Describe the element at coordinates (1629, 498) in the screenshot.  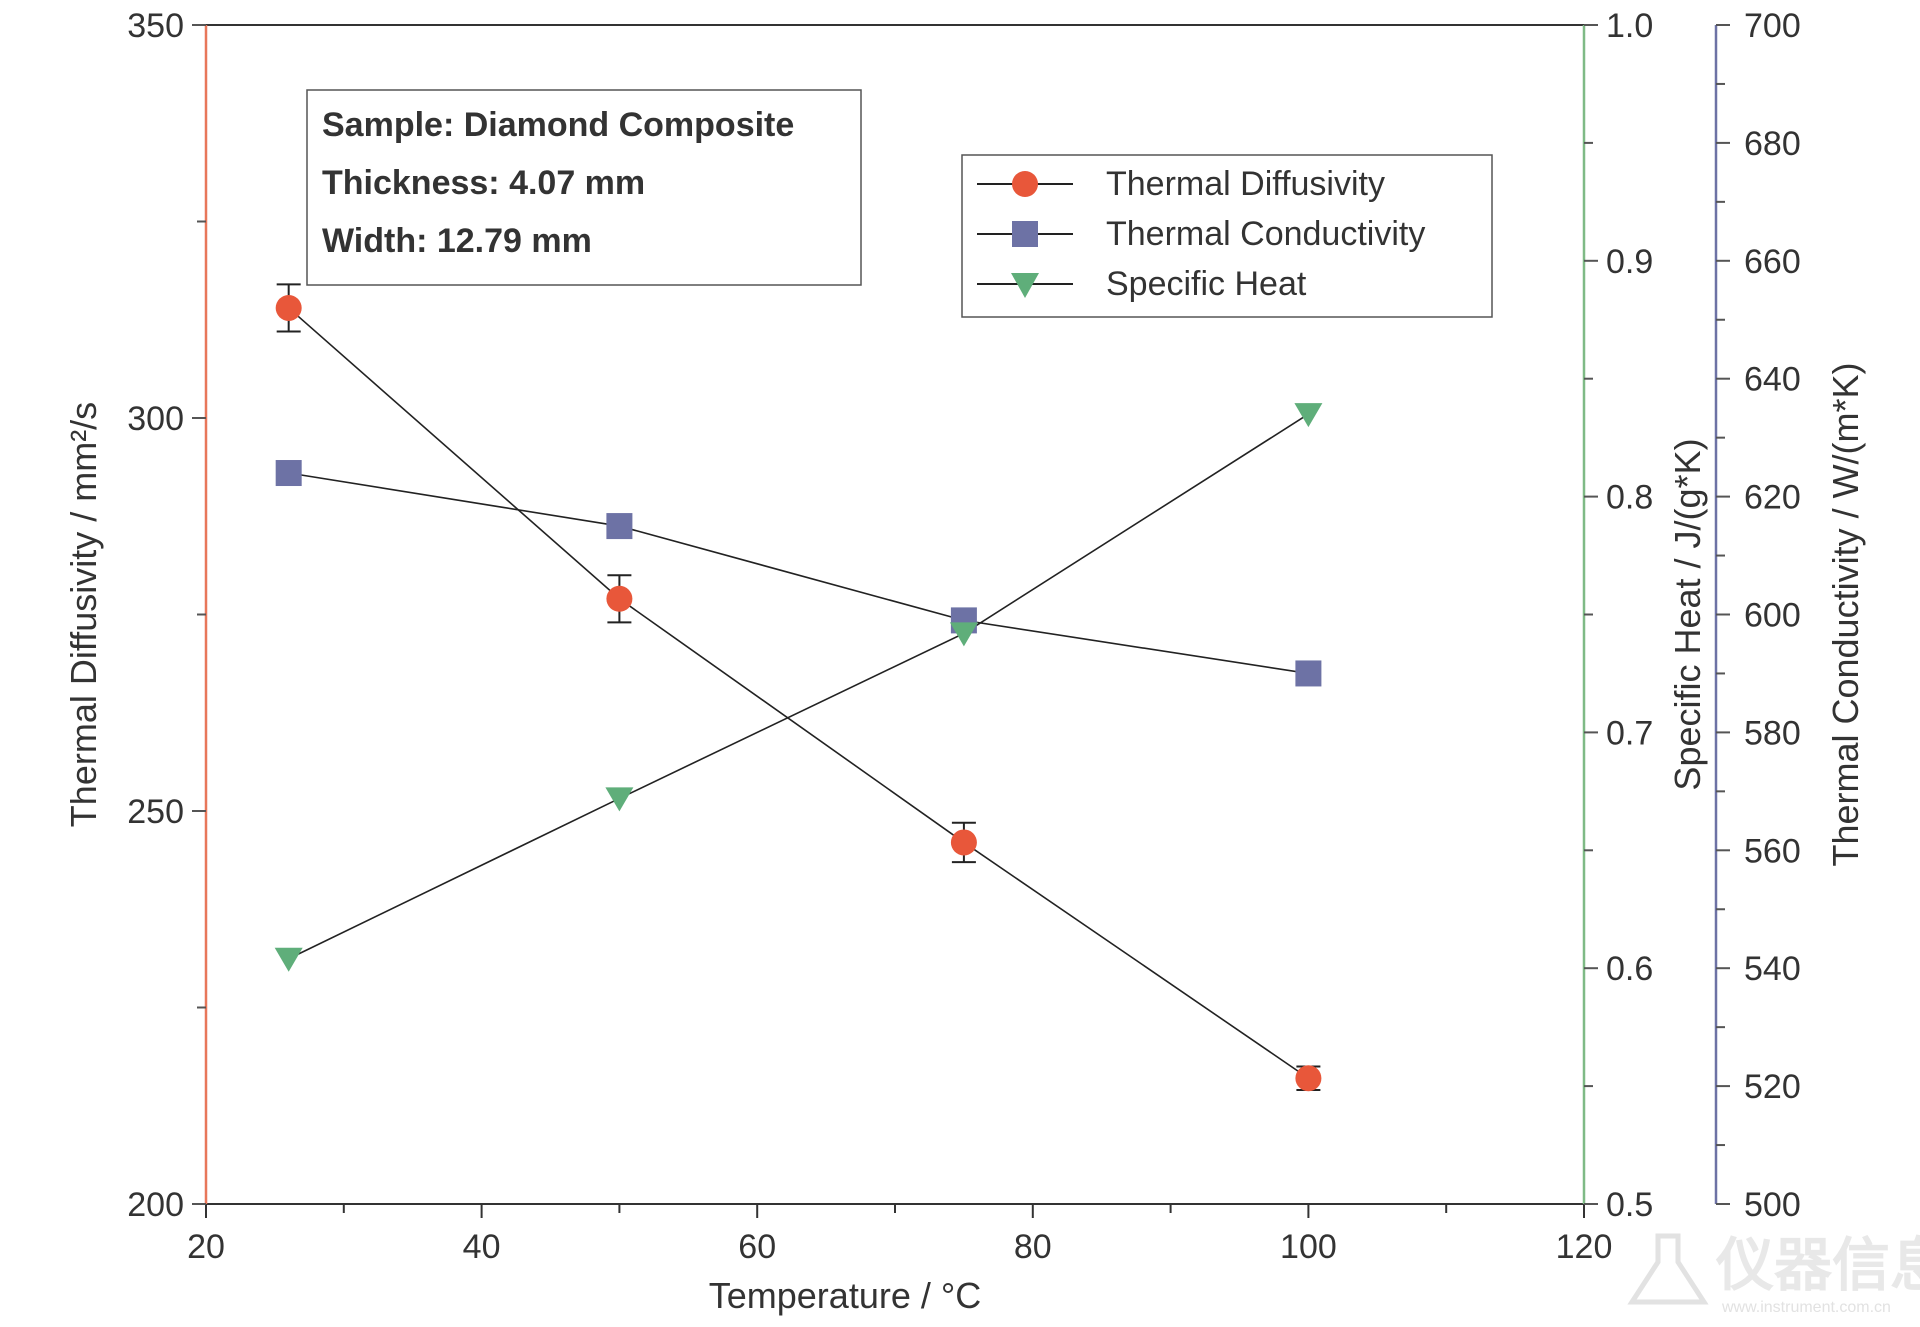
I see `right_inner-tick-label: 0.8` at that location.